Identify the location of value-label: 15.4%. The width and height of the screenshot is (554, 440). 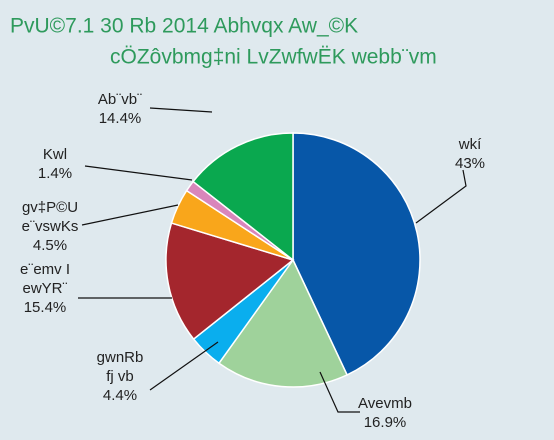
(45, 307).